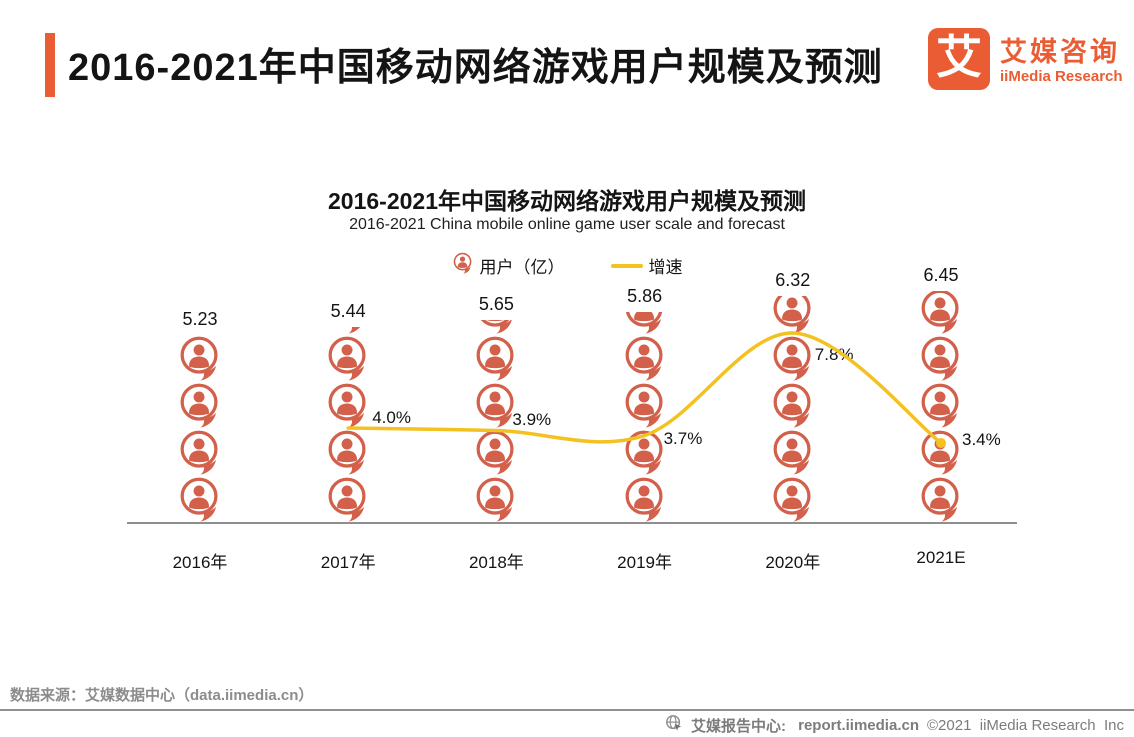 The image size is (1134, 737). What do you see at coordinates (646, 265) in the screenshot?
I see `legend-item-growth: 增速` at bounding box center [646, 265].